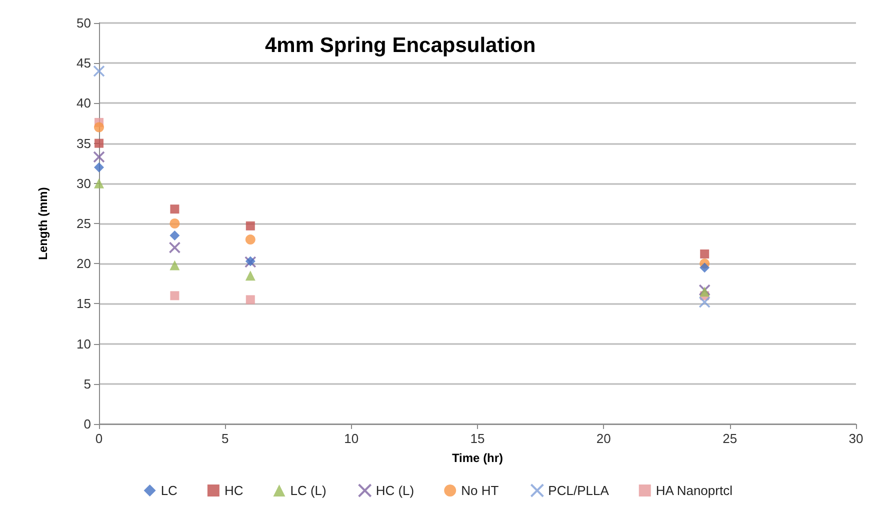 Image resolution: width=877 pixels, height=510 pixels. What do you see at coordinates (856, 438) in the screenshot?
I see `x-tick-label: 30` at bounding box center [856, 438].